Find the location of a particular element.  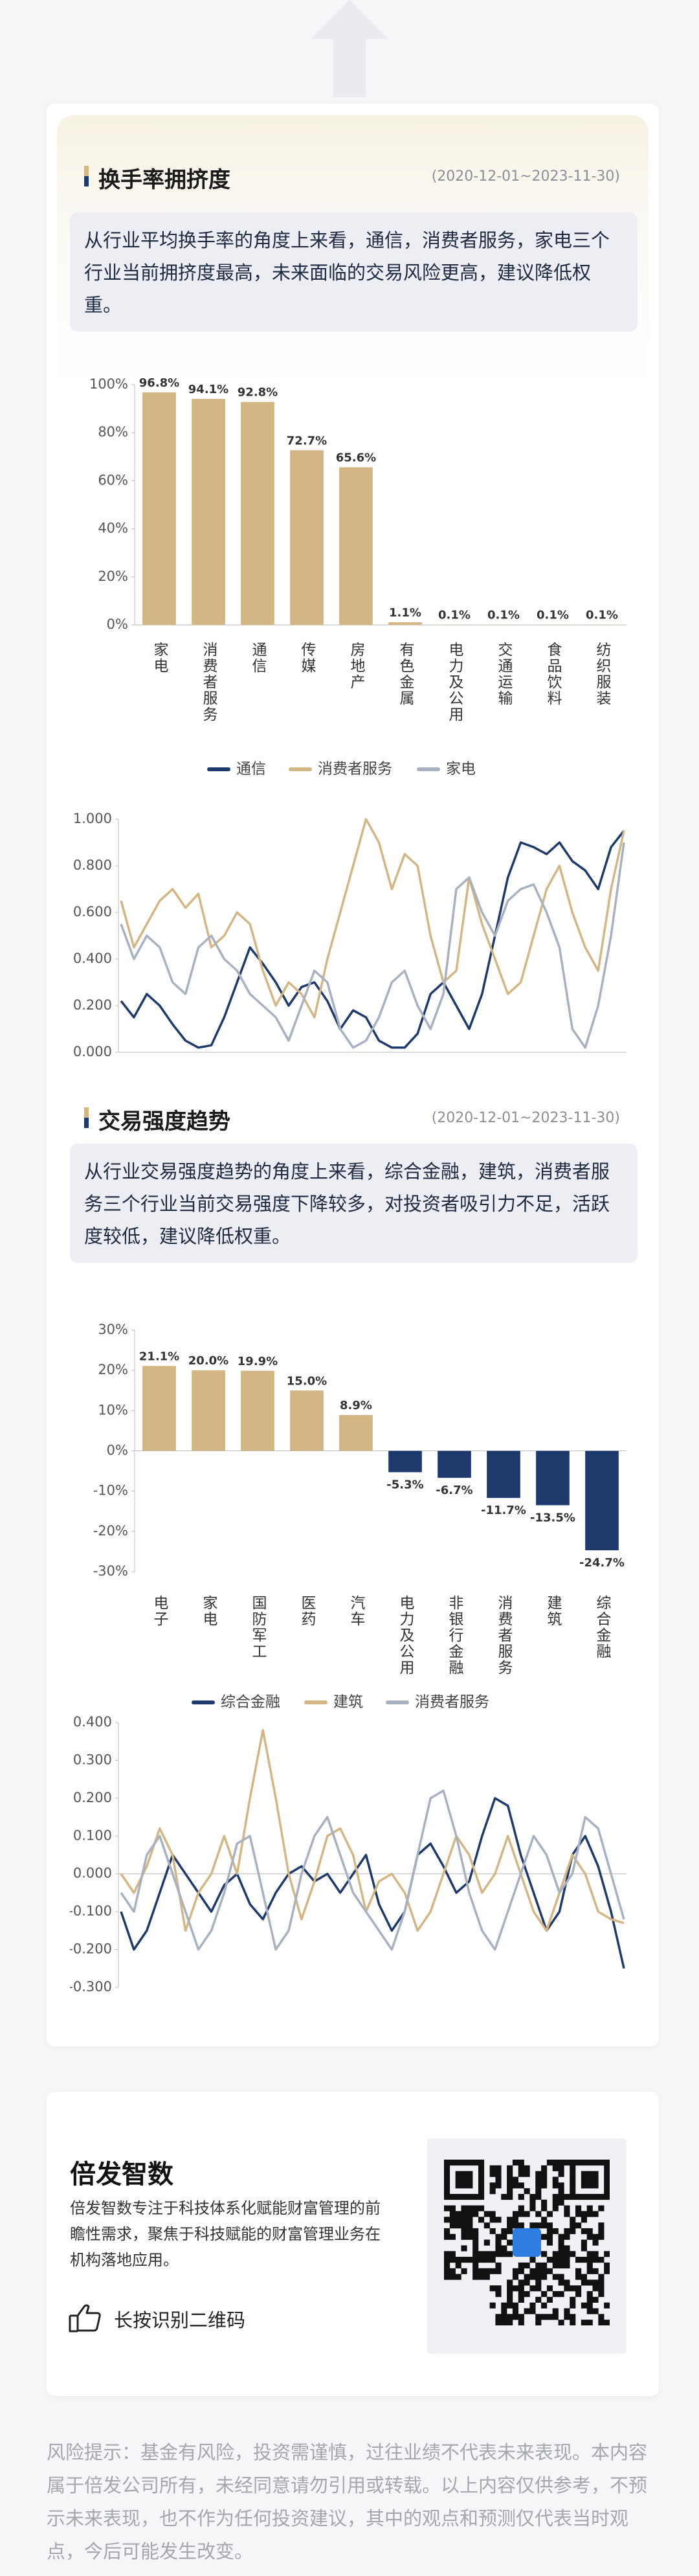

y-tick-label: -0.100 is located at coordinates (91, 1911).